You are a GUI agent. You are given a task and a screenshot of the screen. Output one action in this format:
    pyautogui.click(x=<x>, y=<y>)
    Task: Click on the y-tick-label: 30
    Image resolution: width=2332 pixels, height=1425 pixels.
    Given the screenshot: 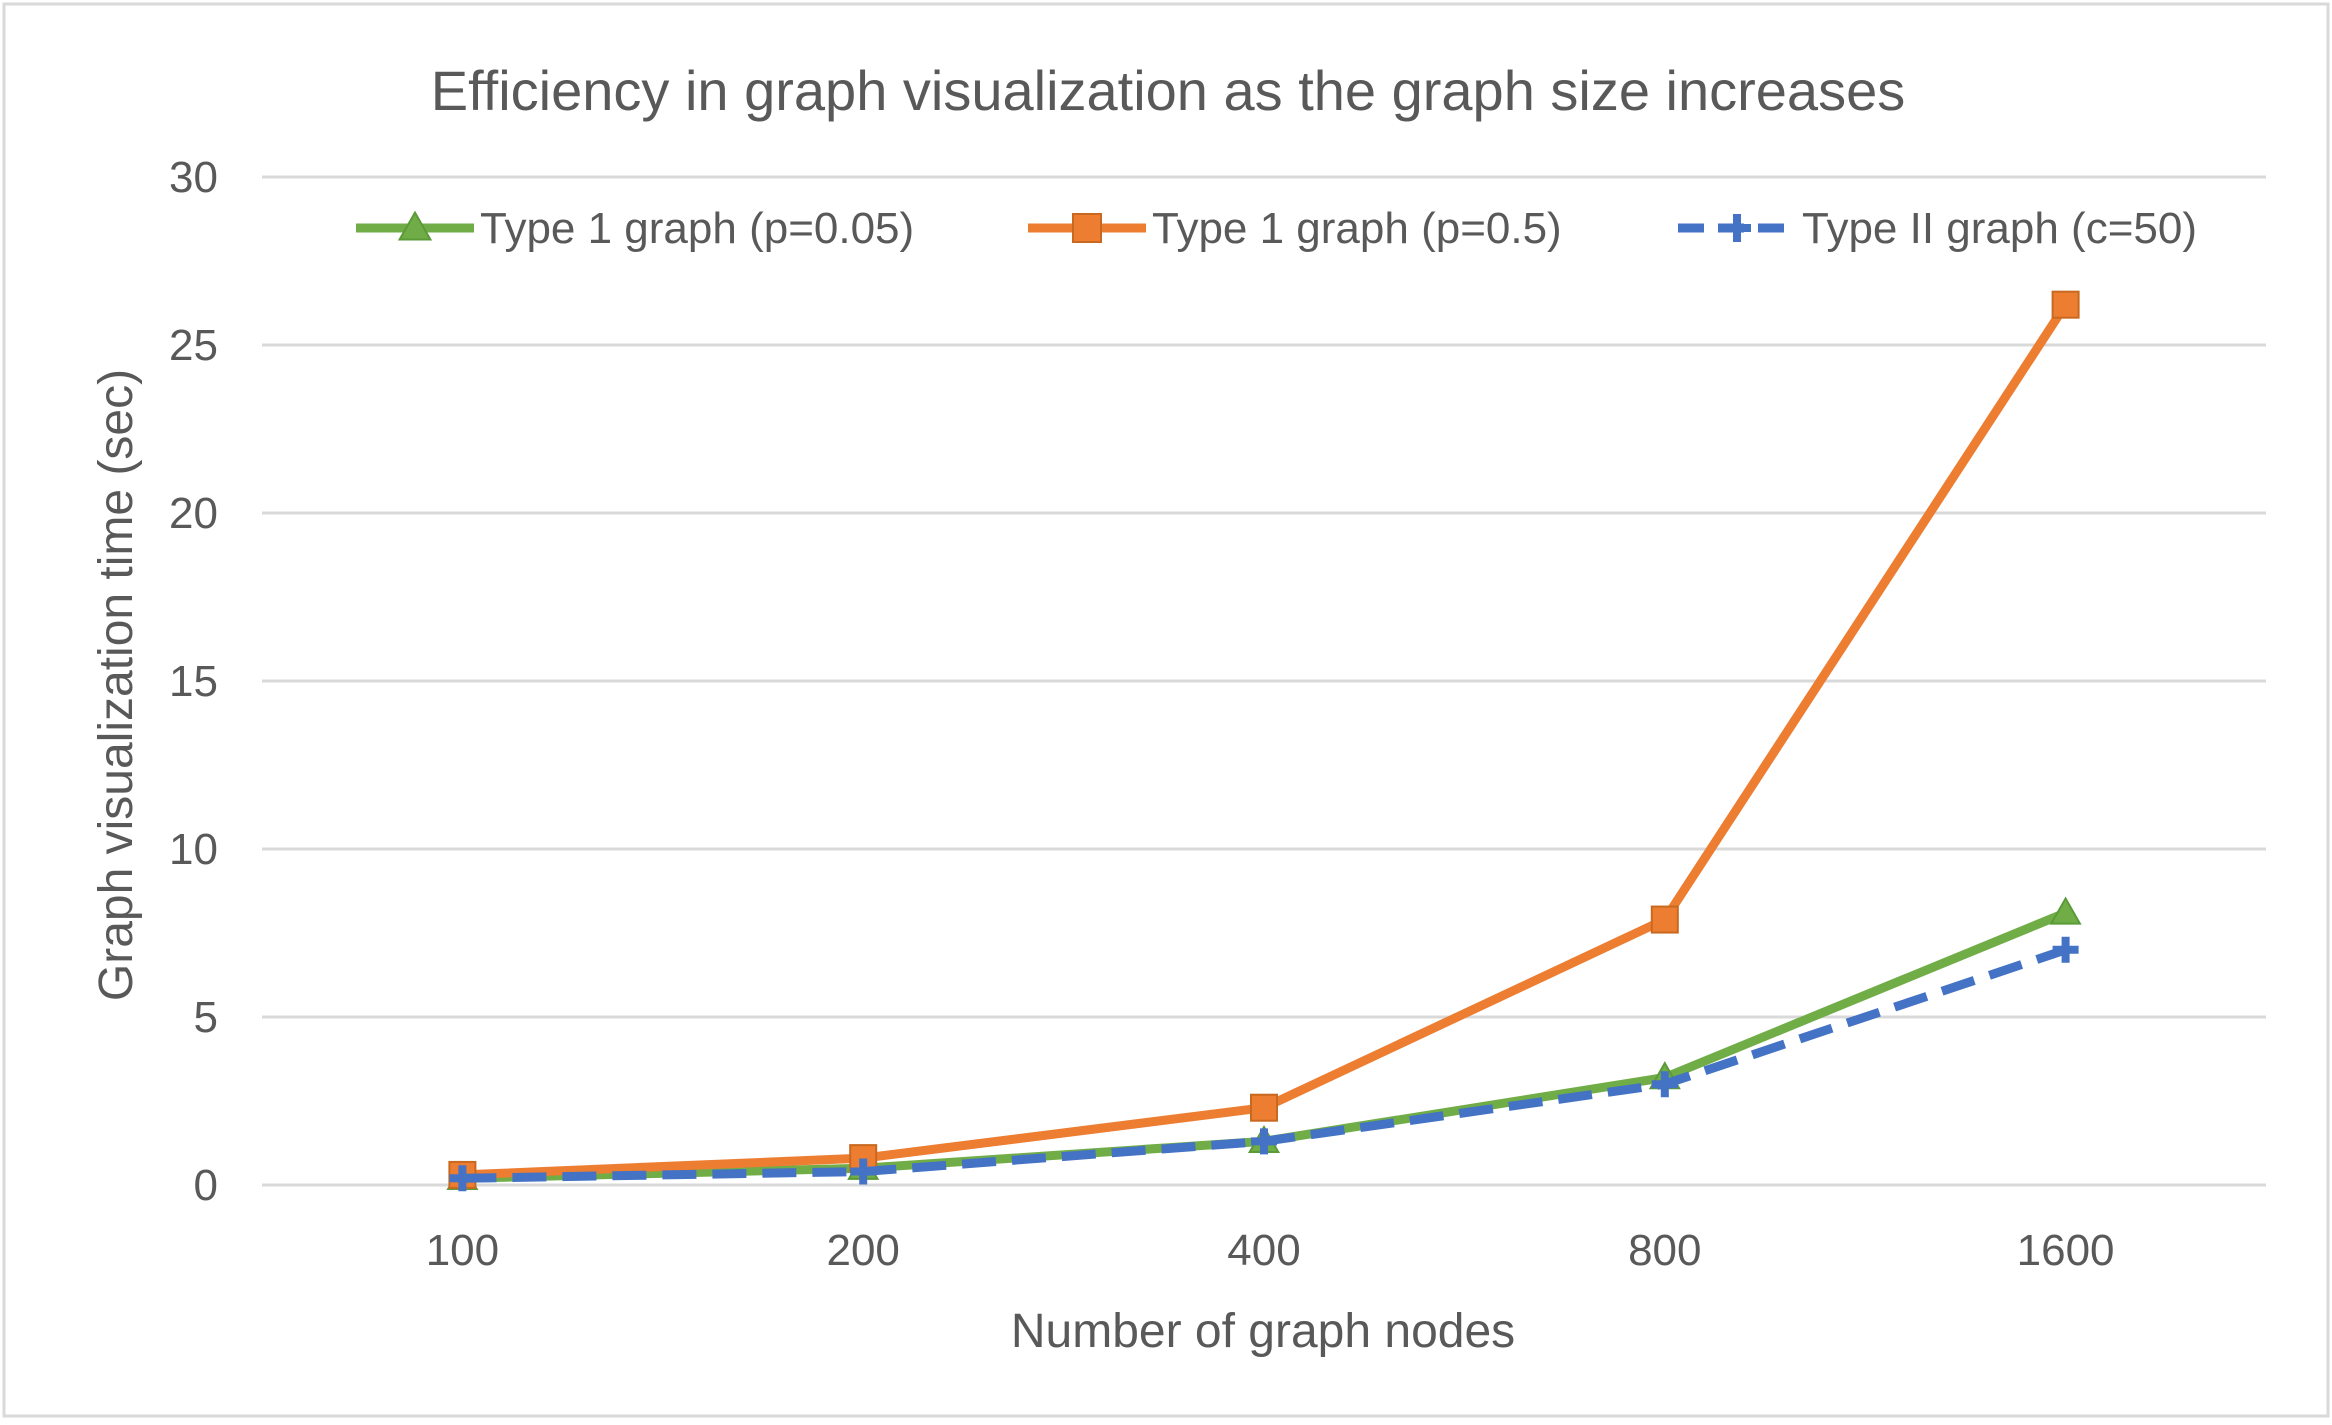 What is the action you would take?
    pyautogui.click(x=193, y=177)
    